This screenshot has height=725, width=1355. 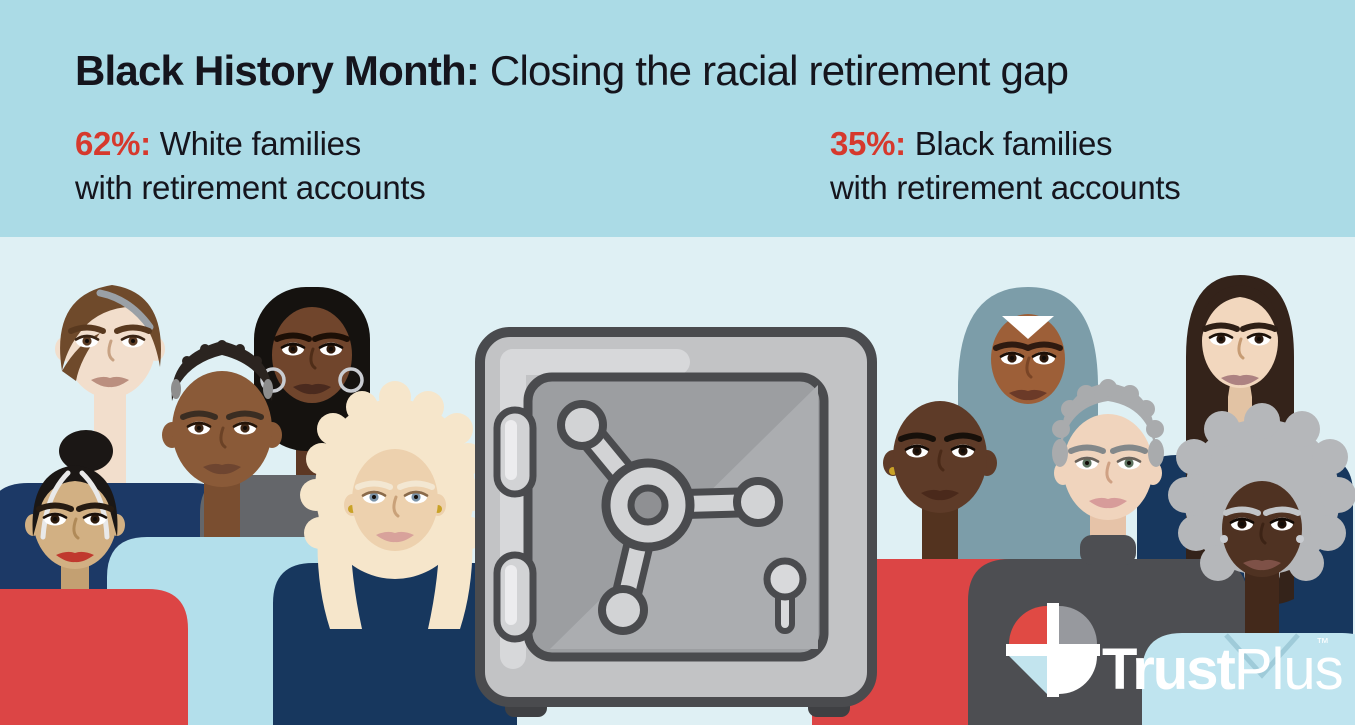 I want to click on stat-black-label1: Black families, so click(x=1013, y=143).